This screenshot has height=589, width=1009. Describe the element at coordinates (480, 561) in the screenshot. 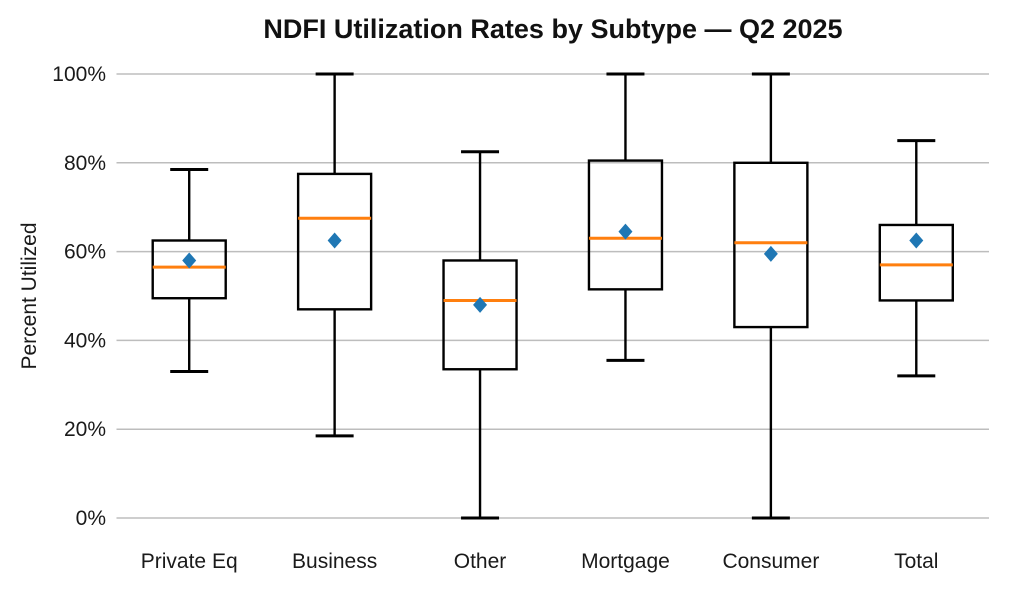

I see `x-category-label: Other` at that location.